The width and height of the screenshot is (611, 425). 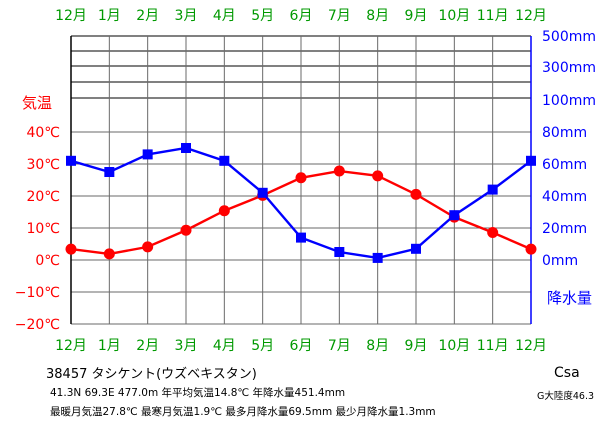 What do you see at coordinates (564, 165) in the screenshot?
I see `right-tick-label: 60mm` at bounding box center [564, 165].